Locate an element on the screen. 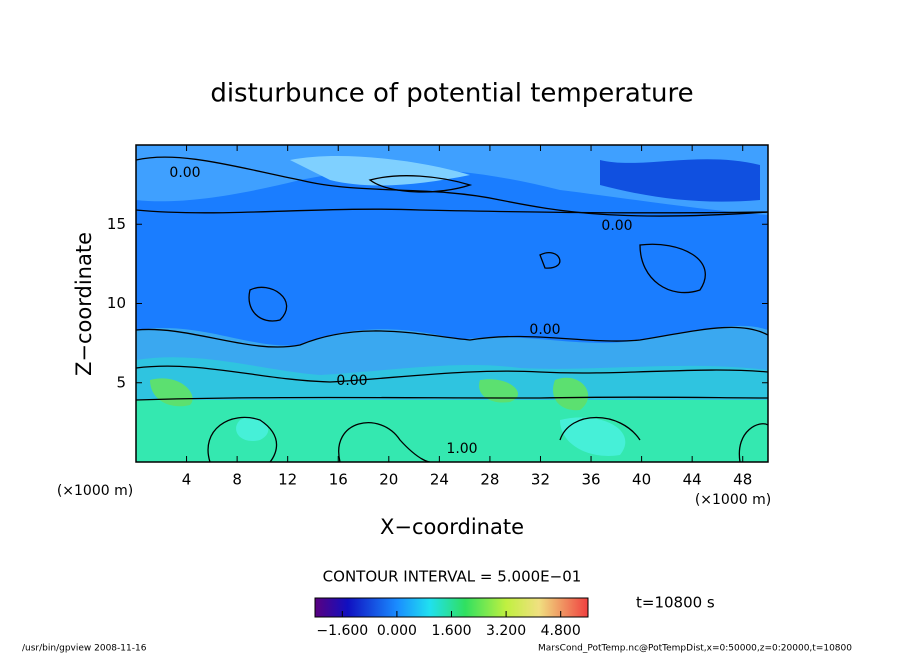 The width and height of the screenshot is (904, 654). x-tick-label: 36 is located at coordinates (590, 480).